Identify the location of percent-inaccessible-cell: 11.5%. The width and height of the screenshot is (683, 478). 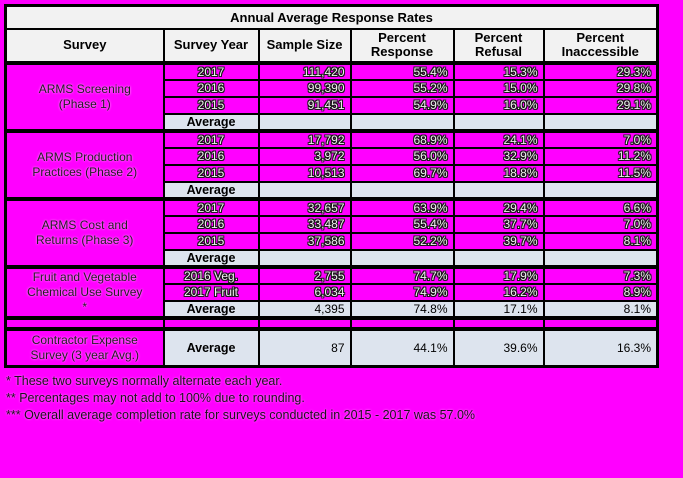
(600, 173).